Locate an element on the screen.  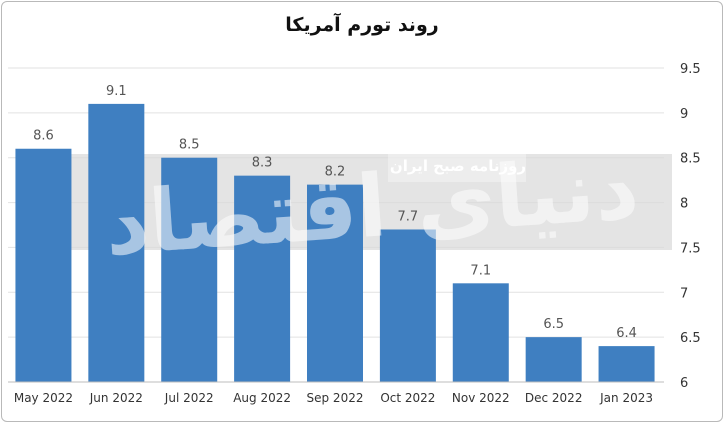
x-tick-label: Oct 2022 is located at coordinates (407, 398).